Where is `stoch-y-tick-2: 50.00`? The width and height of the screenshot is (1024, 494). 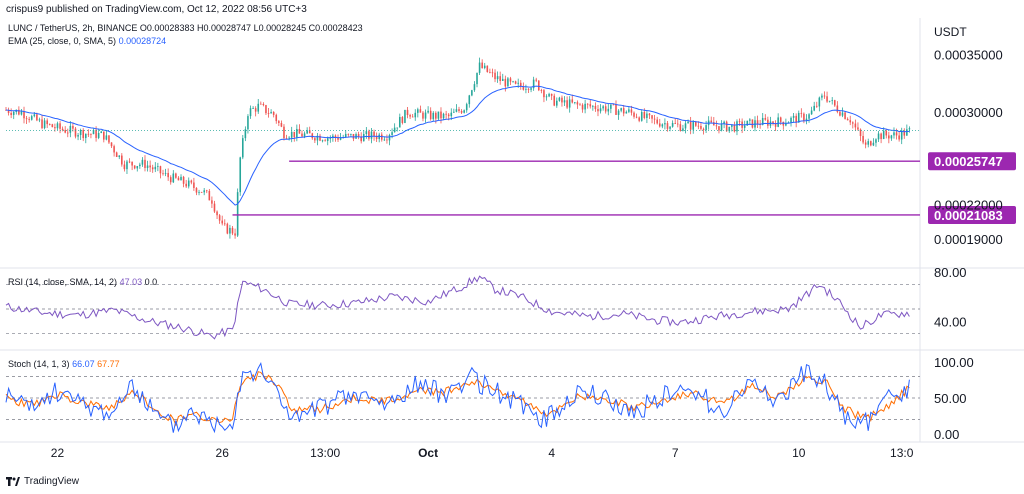
stoch-y-tick-2: 50.00 is located at coordinates (950, 398).